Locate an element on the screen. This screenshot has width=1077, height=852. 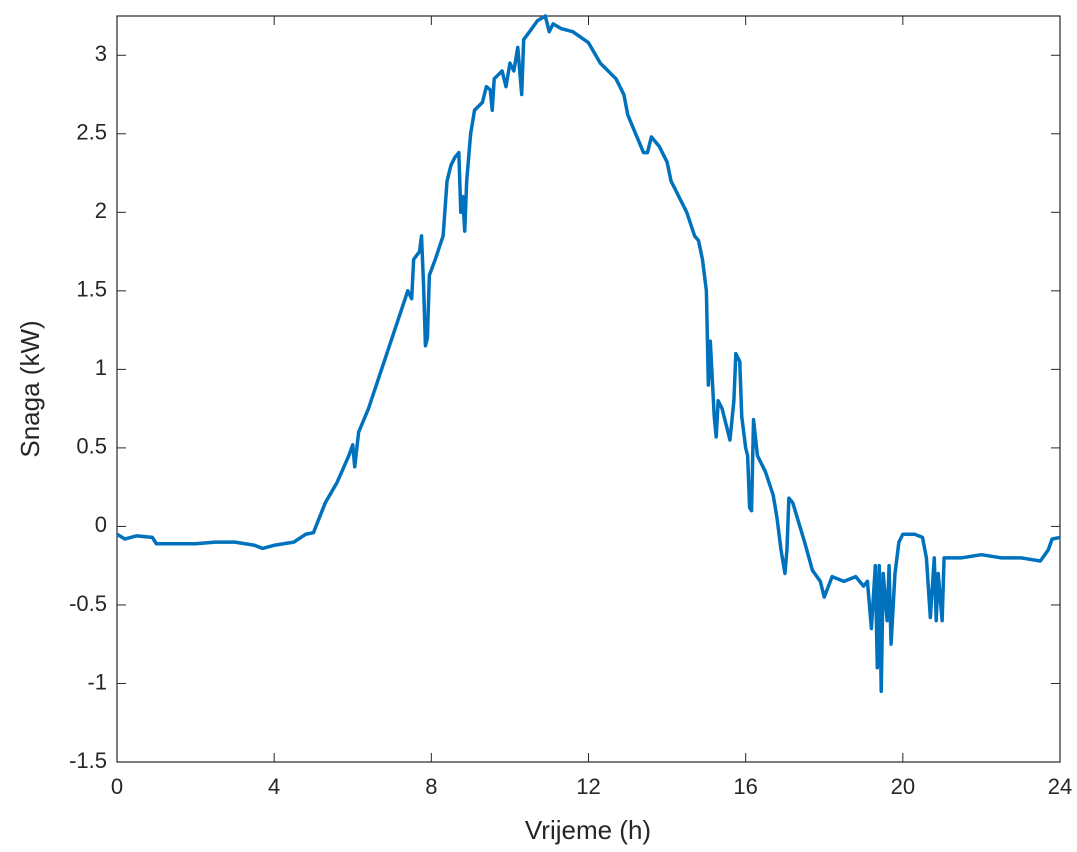
x-tick-label: 20 is located at coordinates (903, 786).